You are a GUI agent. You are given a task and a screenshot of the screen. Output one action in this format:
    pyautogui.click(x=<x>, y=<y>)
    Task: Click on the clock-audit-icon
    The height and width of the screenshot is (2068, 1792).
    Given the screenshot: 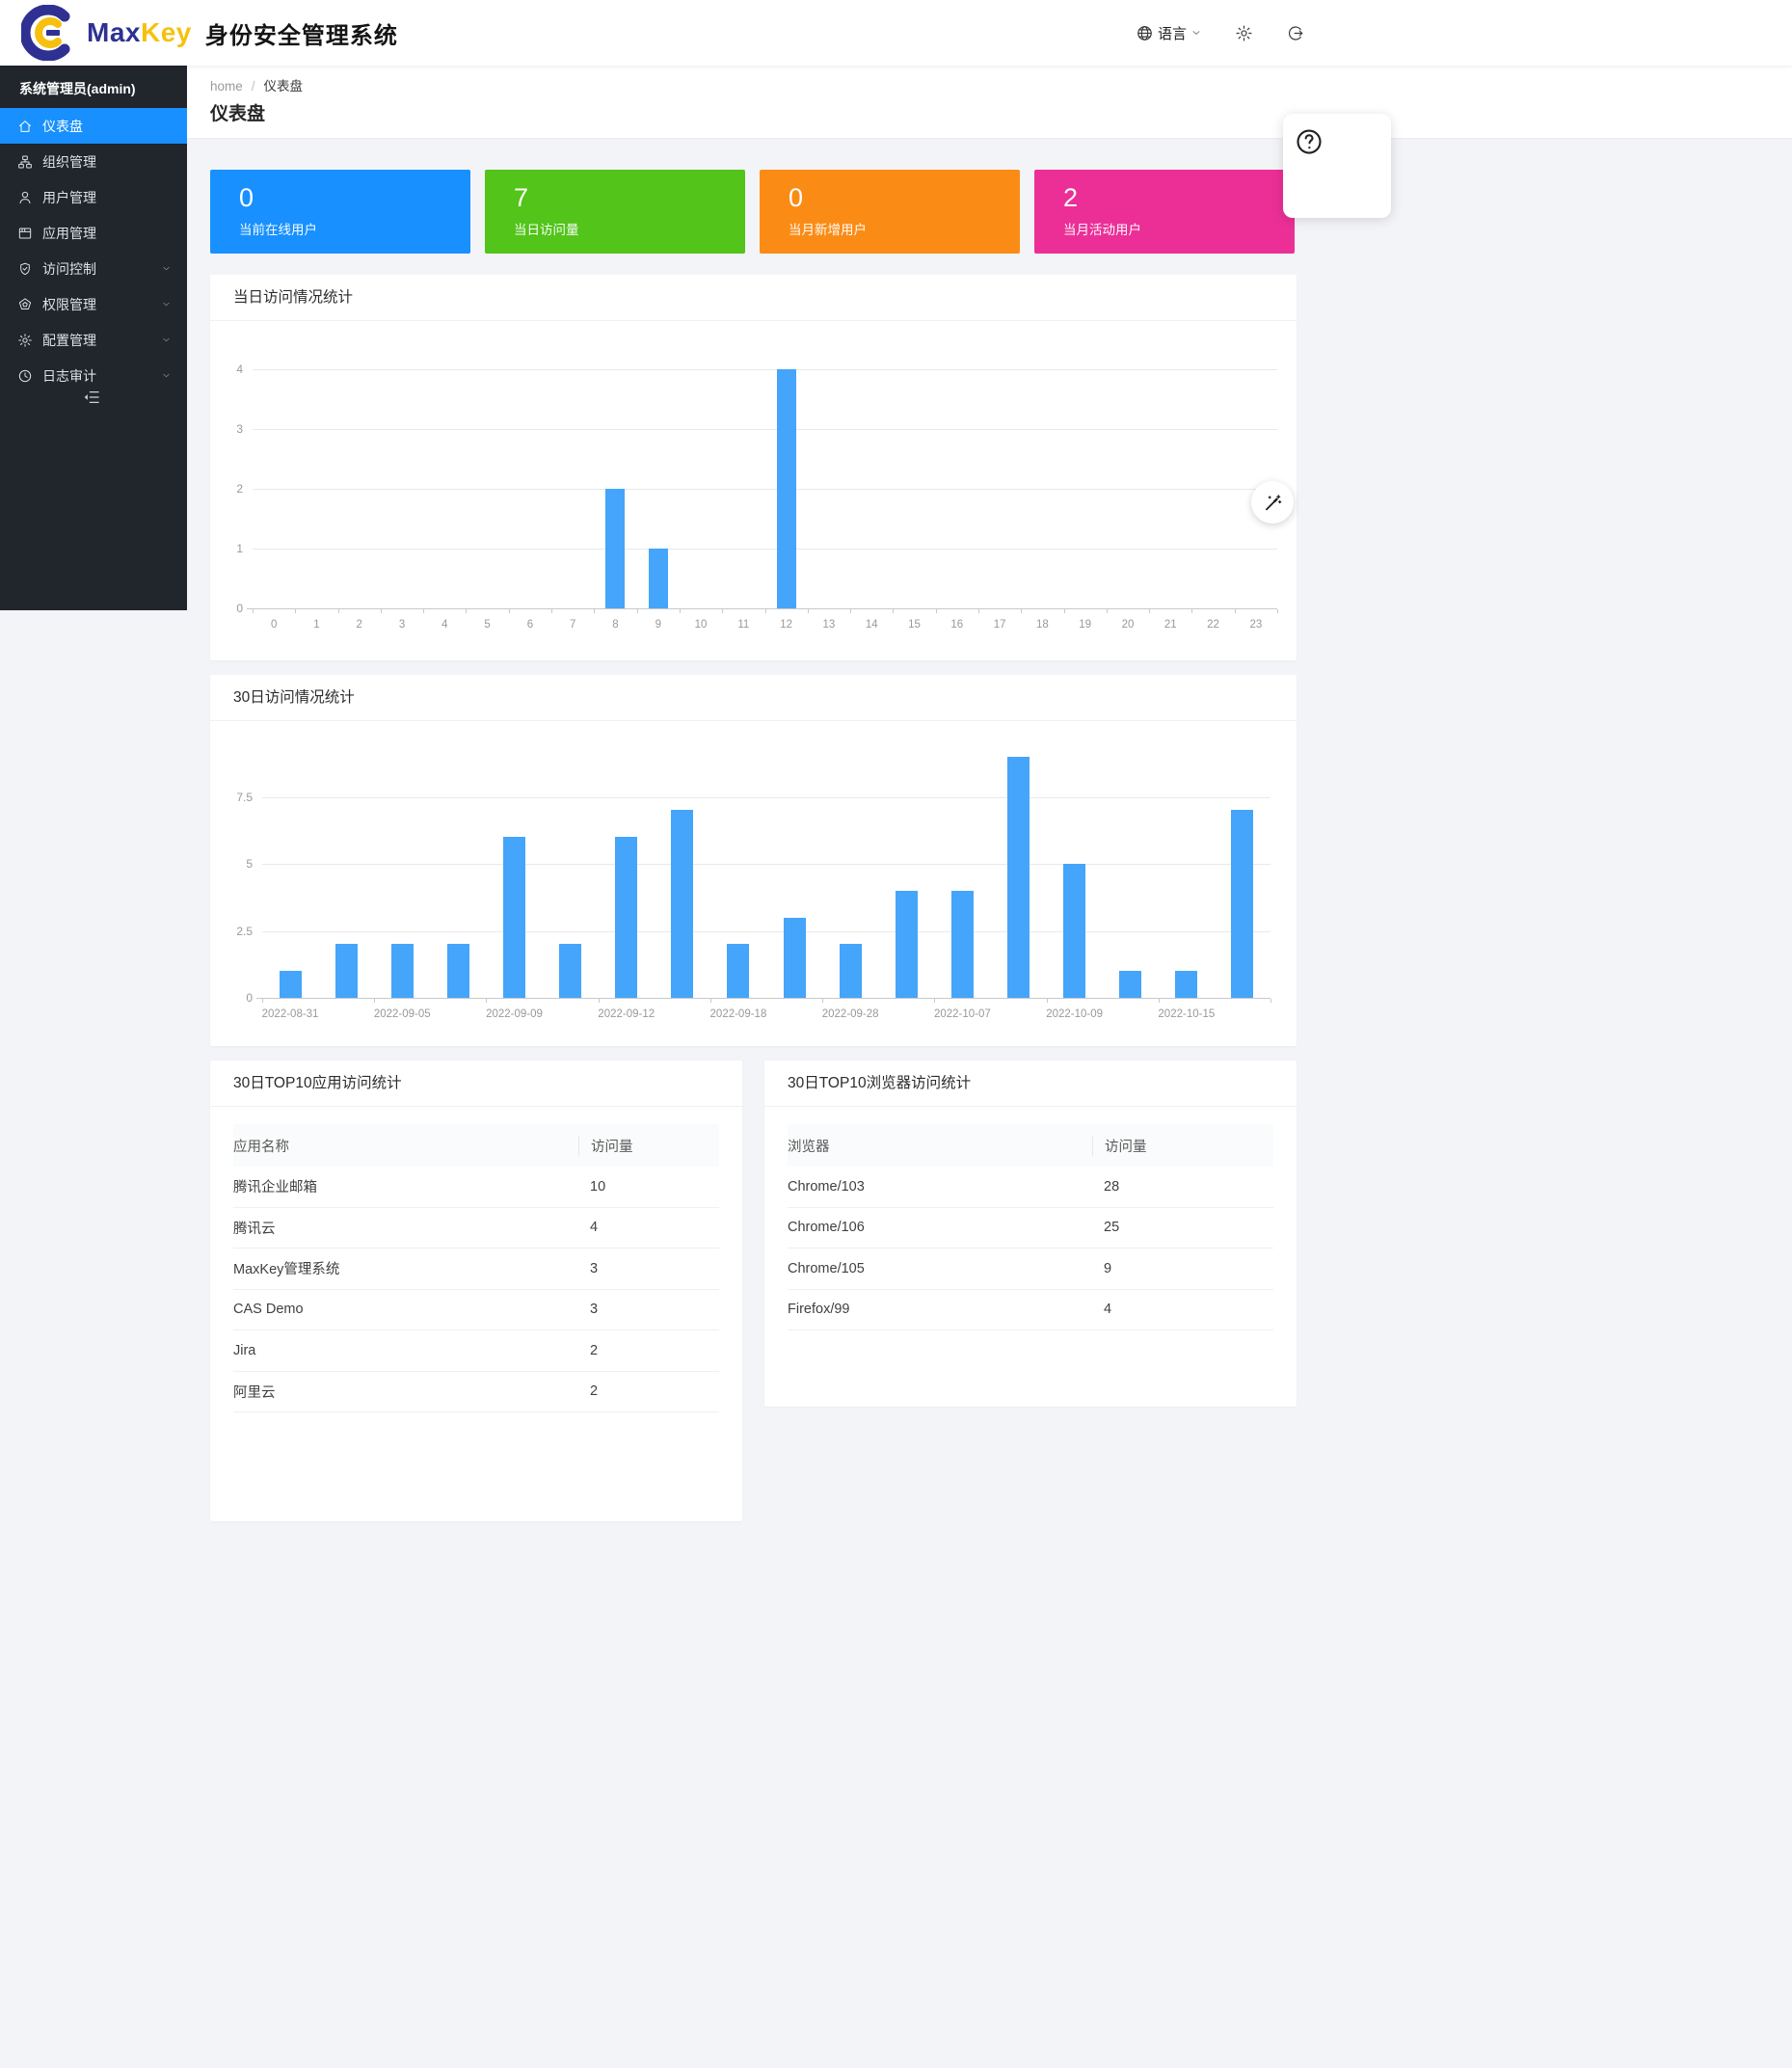 What is the action you would take?
    pyautogui.click(x=25, y=376)
    